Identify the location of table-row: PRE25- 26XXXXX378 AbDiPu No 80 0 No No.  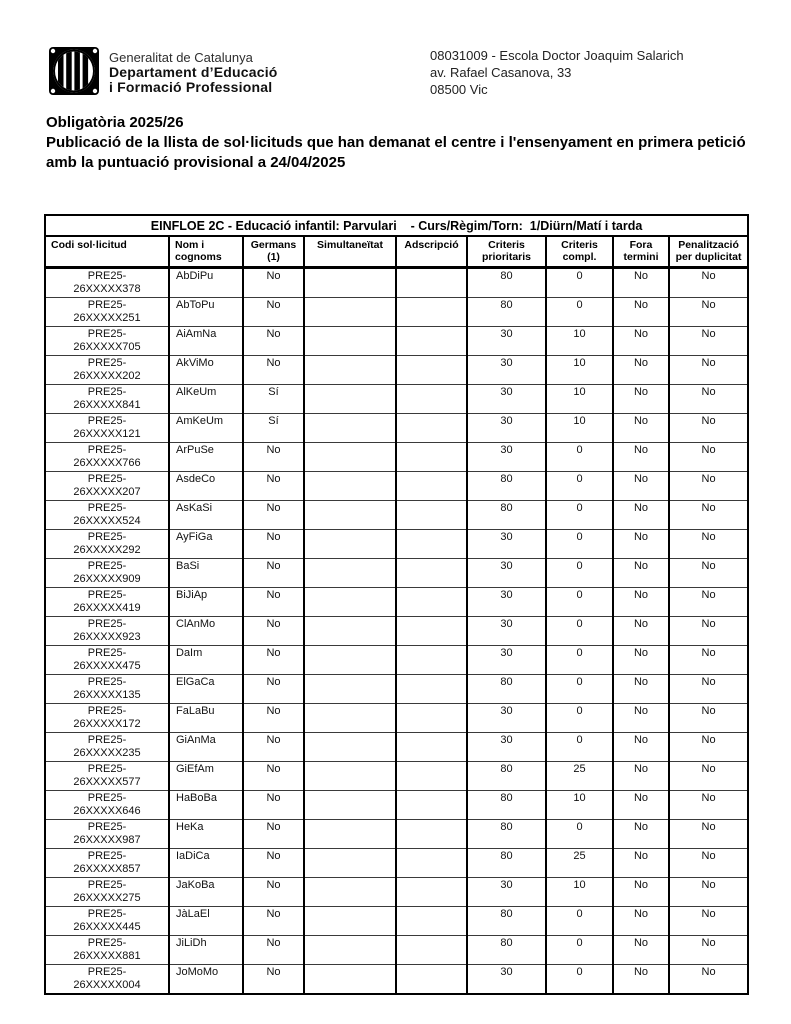
(396, 282).